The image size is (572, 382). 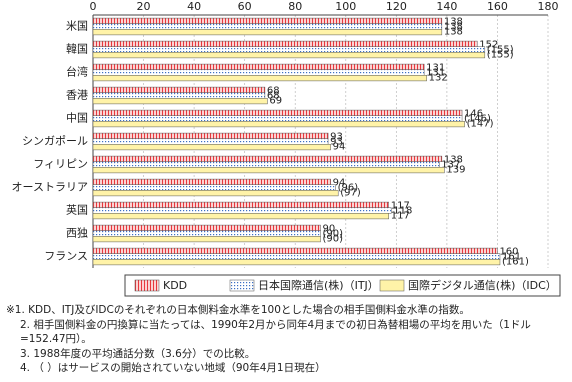 I want to click on legend-label: KDD, so click(x=175, y=285).